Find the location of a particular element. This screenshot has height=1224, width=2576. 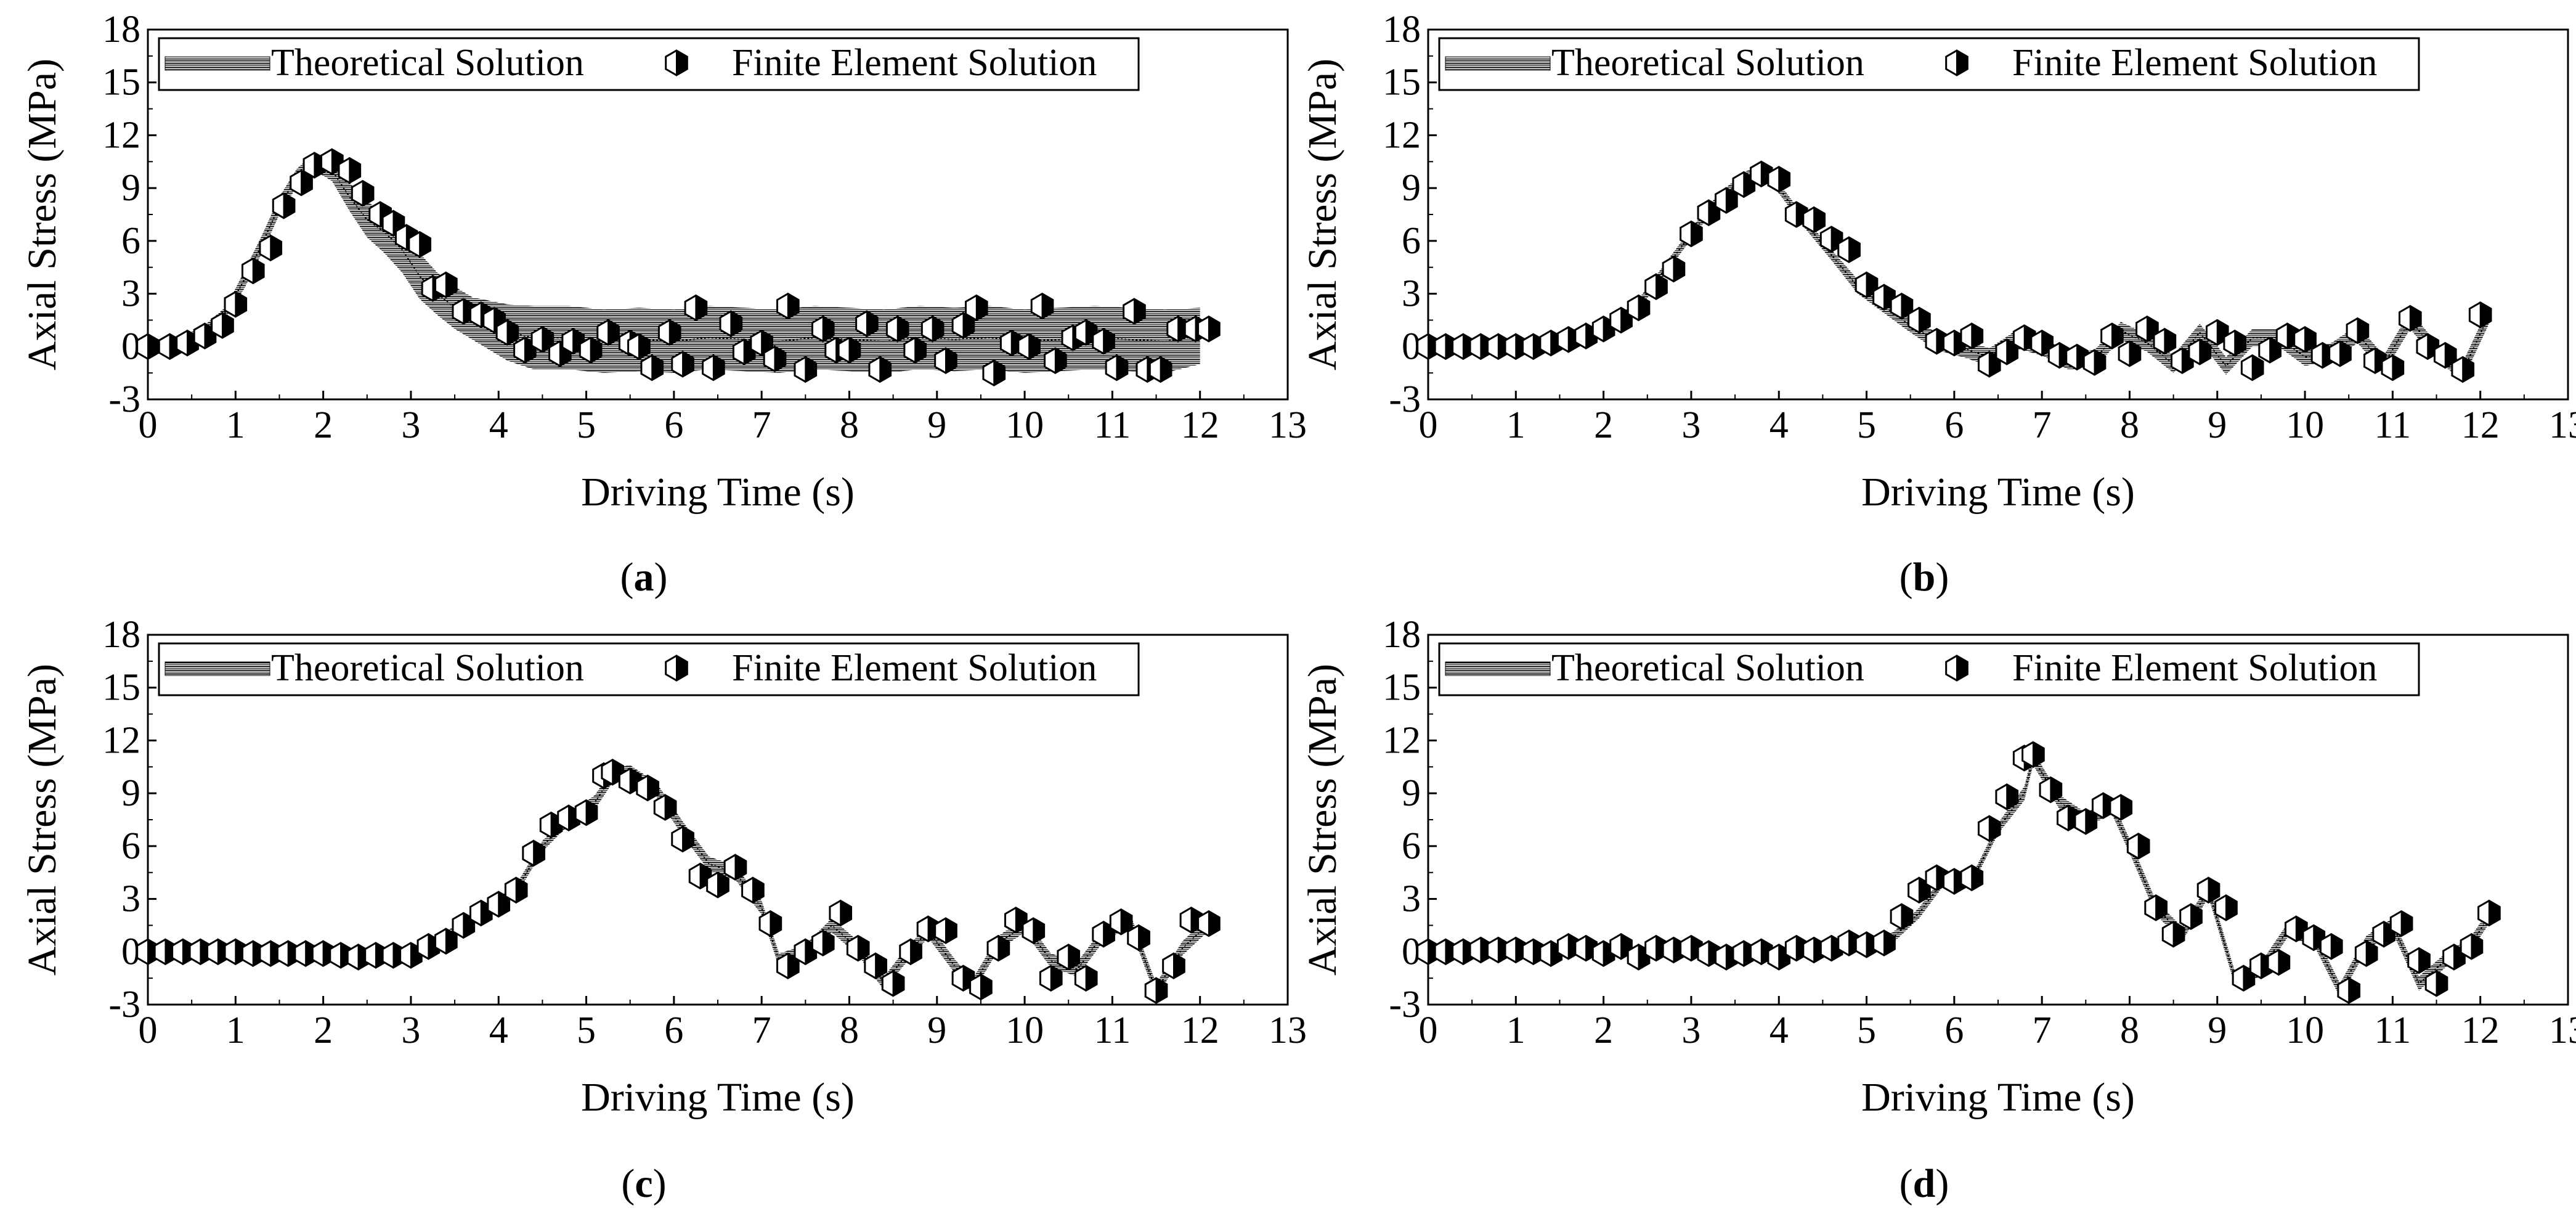

x-tick-label: 0 is located at coordinates (1428, 425).